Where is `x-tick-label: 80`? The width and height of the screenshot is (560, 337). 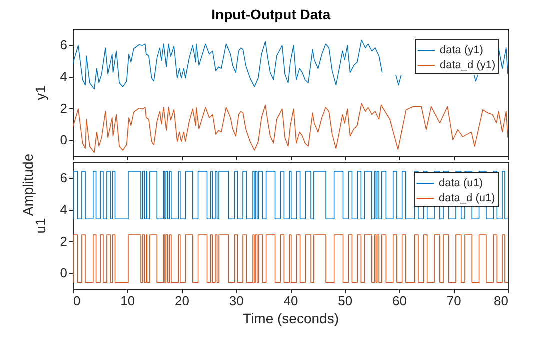 x-tick-label: 80 is located at coordinates (501, 301).